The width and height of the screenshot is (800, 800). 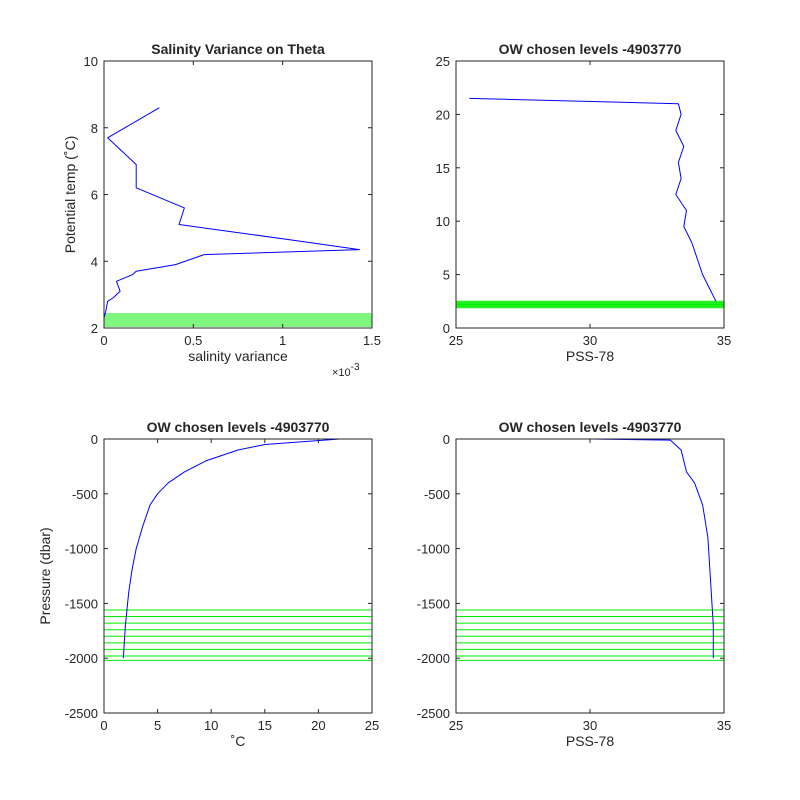 I want to click on chart-title: Salinity Variance on Theta, so click(x=238, y=49).